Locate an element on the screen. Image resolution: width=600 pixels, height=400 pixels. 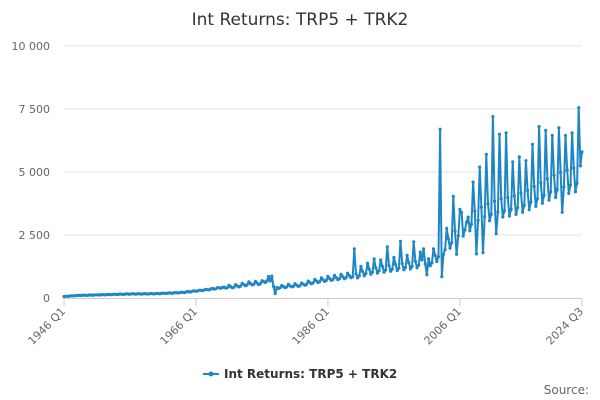
x-tick-label: 1946 Q1 is located at coordinates (47, 326).